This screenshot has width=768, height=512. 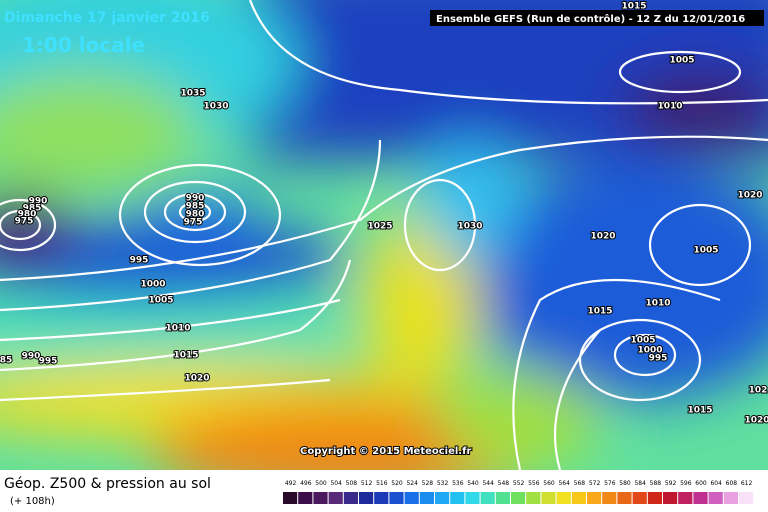 I want to click on scale-label: 532, so click(x=443, y=483).